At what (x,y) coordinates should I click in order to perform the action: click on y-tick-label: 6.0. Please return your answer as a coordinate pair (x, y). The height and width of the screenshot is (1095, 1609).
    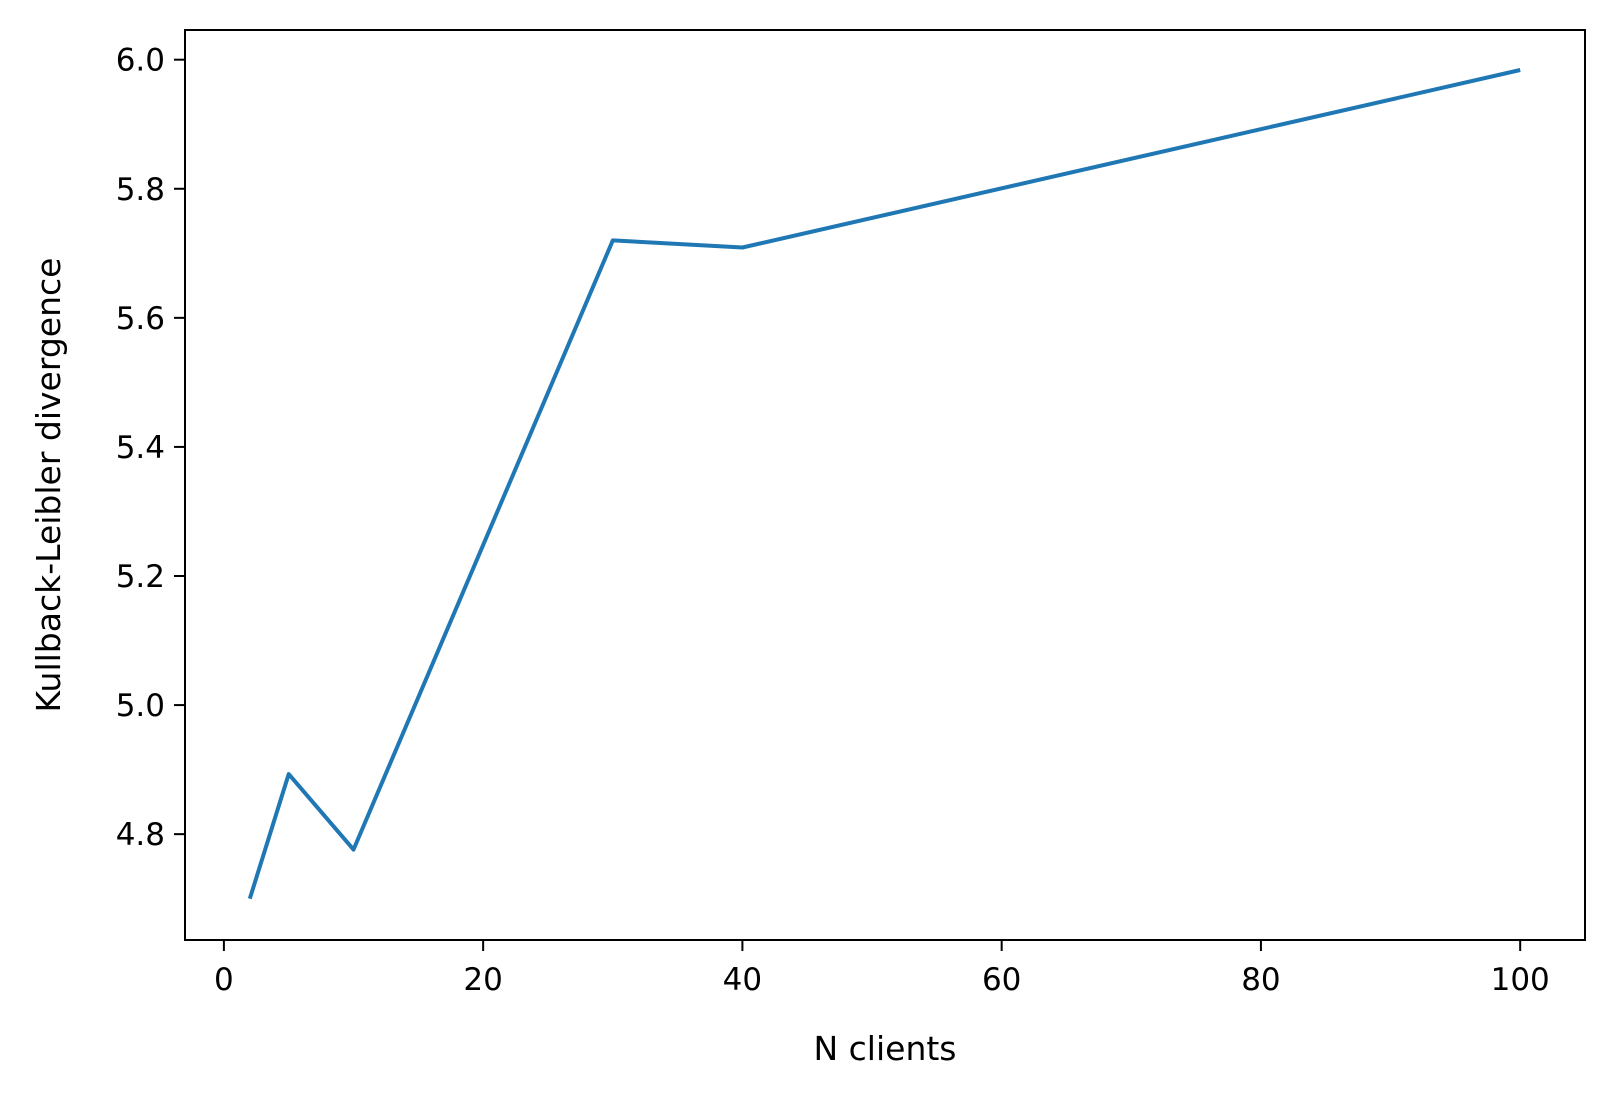
    Looking at the image, I should click on (140, 61).